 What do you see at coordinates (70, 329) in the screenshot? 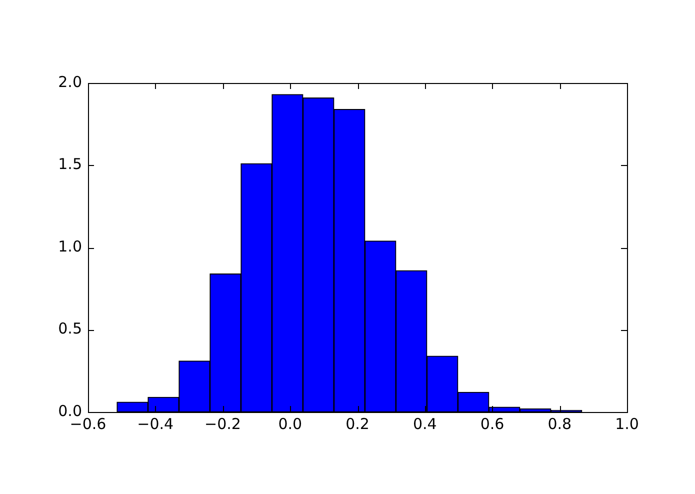
I see `y-tick-label: 0.5` at bounding box center [70, 329].